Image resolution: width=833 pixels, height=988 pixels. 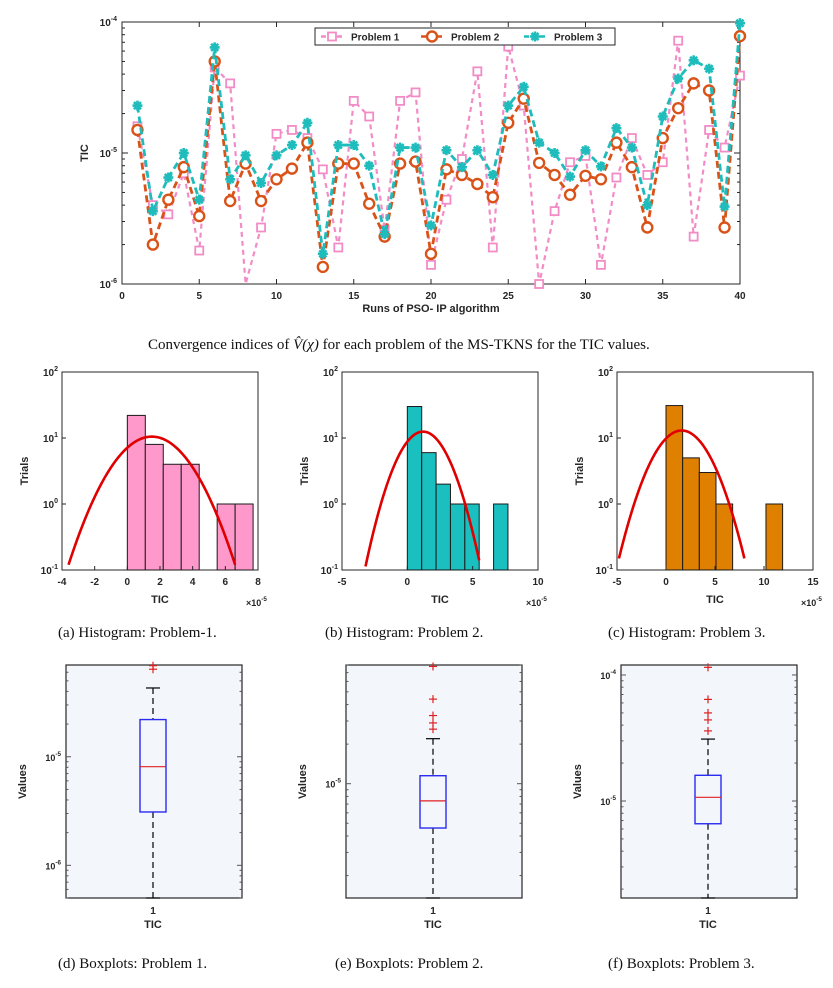 I want to click on x-tick-label: 25, so click(x=509, y=296).